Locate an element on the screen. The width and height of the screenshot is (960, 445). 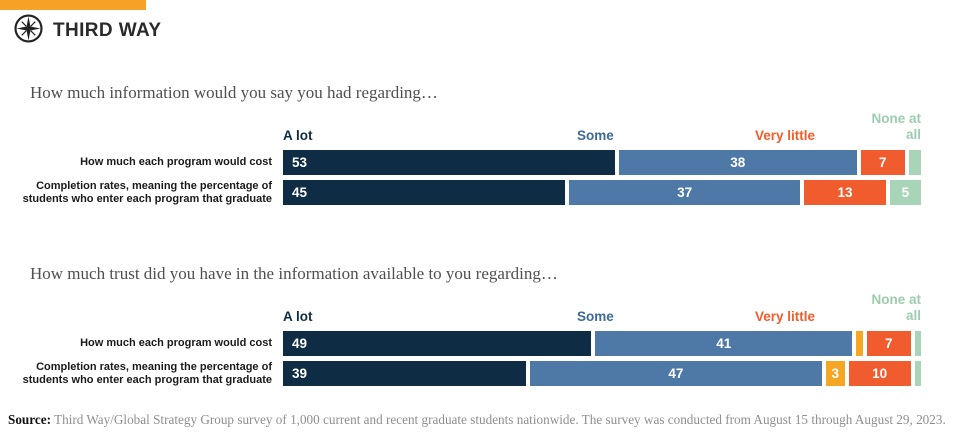
bar-segment-some: 47 is located at coordinates (675, 374).